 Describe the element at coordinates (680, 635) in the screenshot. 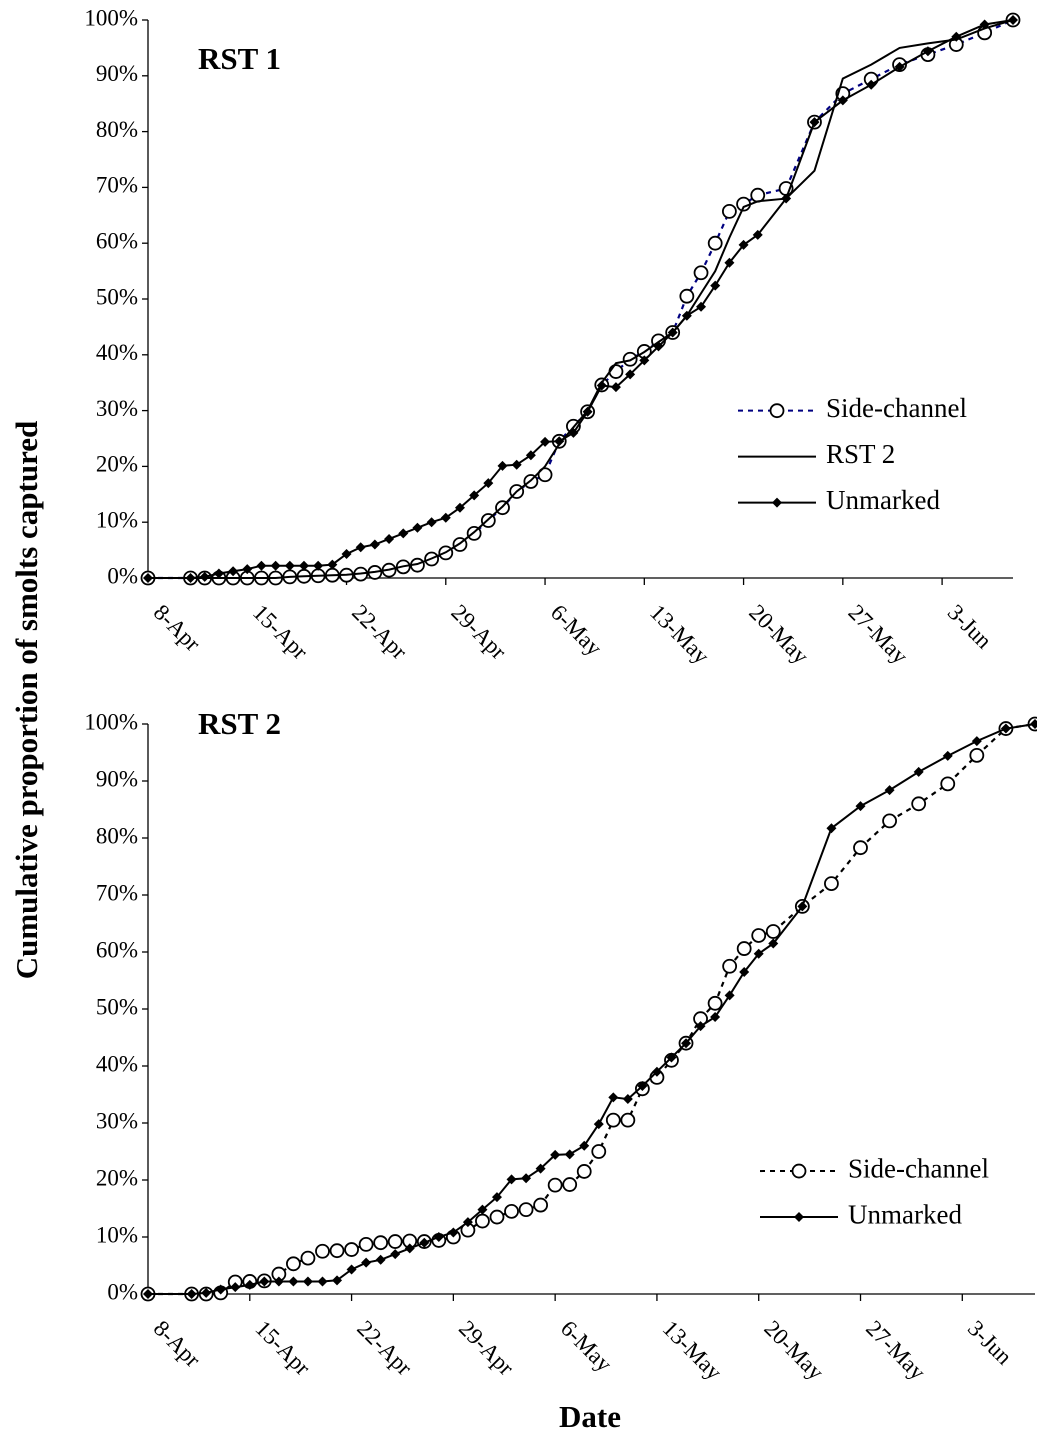

I see `x-tick-label: 13-May` at that location.